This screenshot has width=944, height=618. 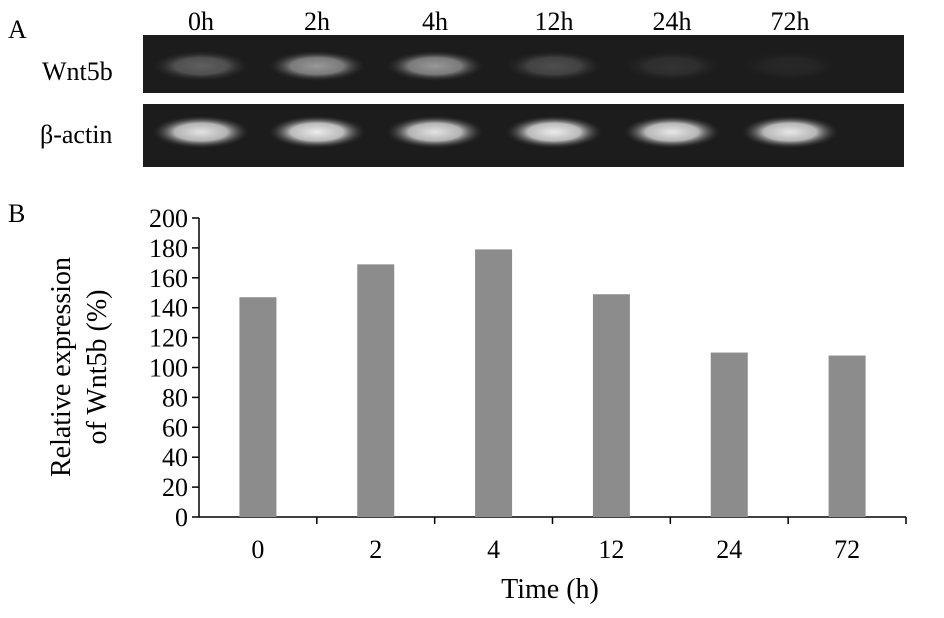 I want to click on x-axis-ticks: 0 2 4 12 24 72, so click(x=579, y=540).